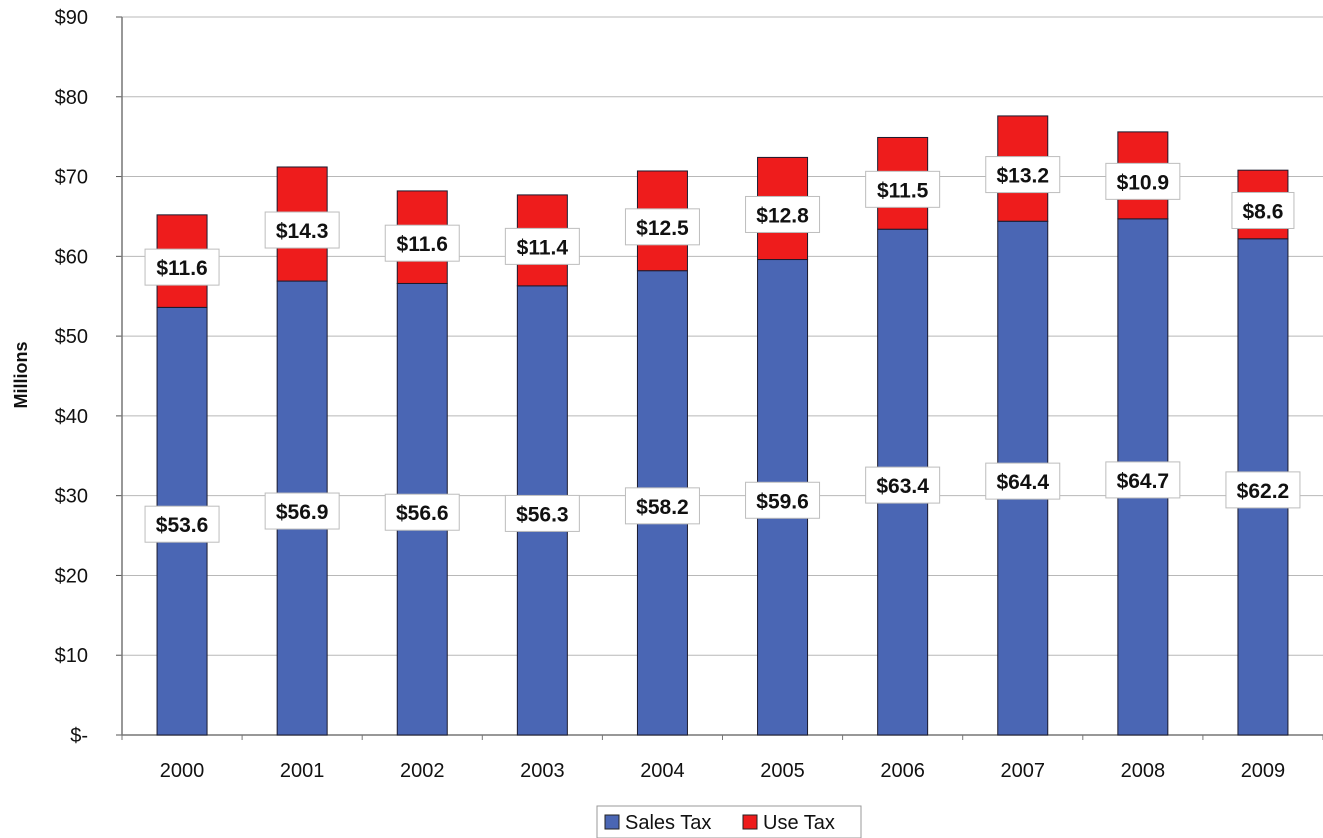 The width and height of the screenshot is (1323, 838). I want to click on legend-box, so click(729, 821).